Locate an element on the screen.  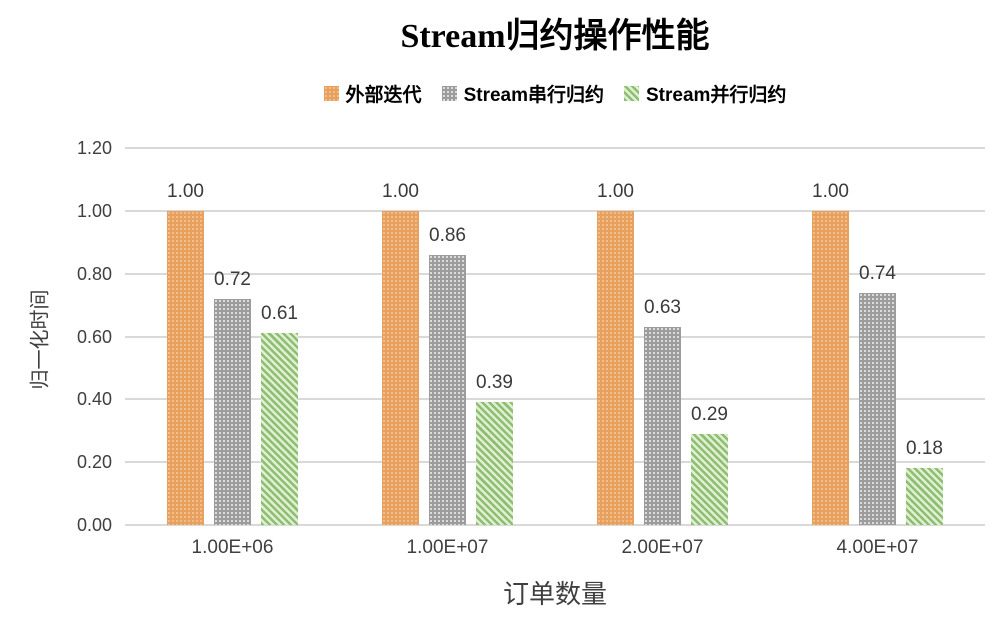
bar-slot: 0.86 is located at coordinates (447, 336).